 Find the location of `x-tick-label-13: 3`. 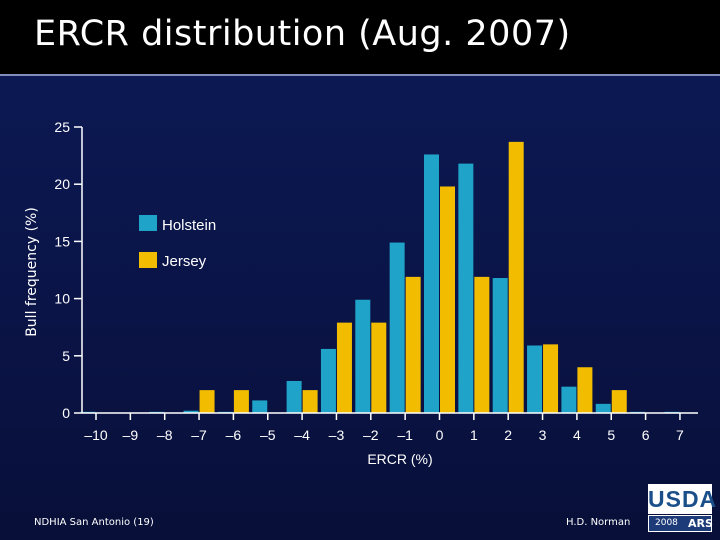

x-tick-label-13: 3 is located at coordinates (543, 435).